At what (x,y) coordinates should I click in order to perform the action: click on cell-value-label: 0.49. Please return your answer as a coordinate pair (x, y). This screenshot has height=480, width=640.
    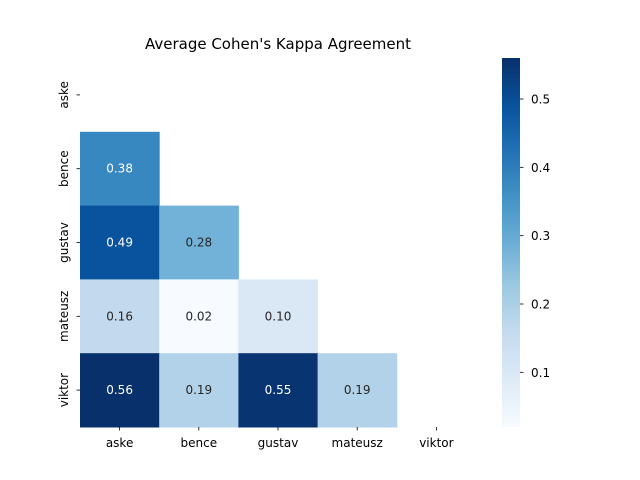
    Looking at the image, I should click on (119, 243).